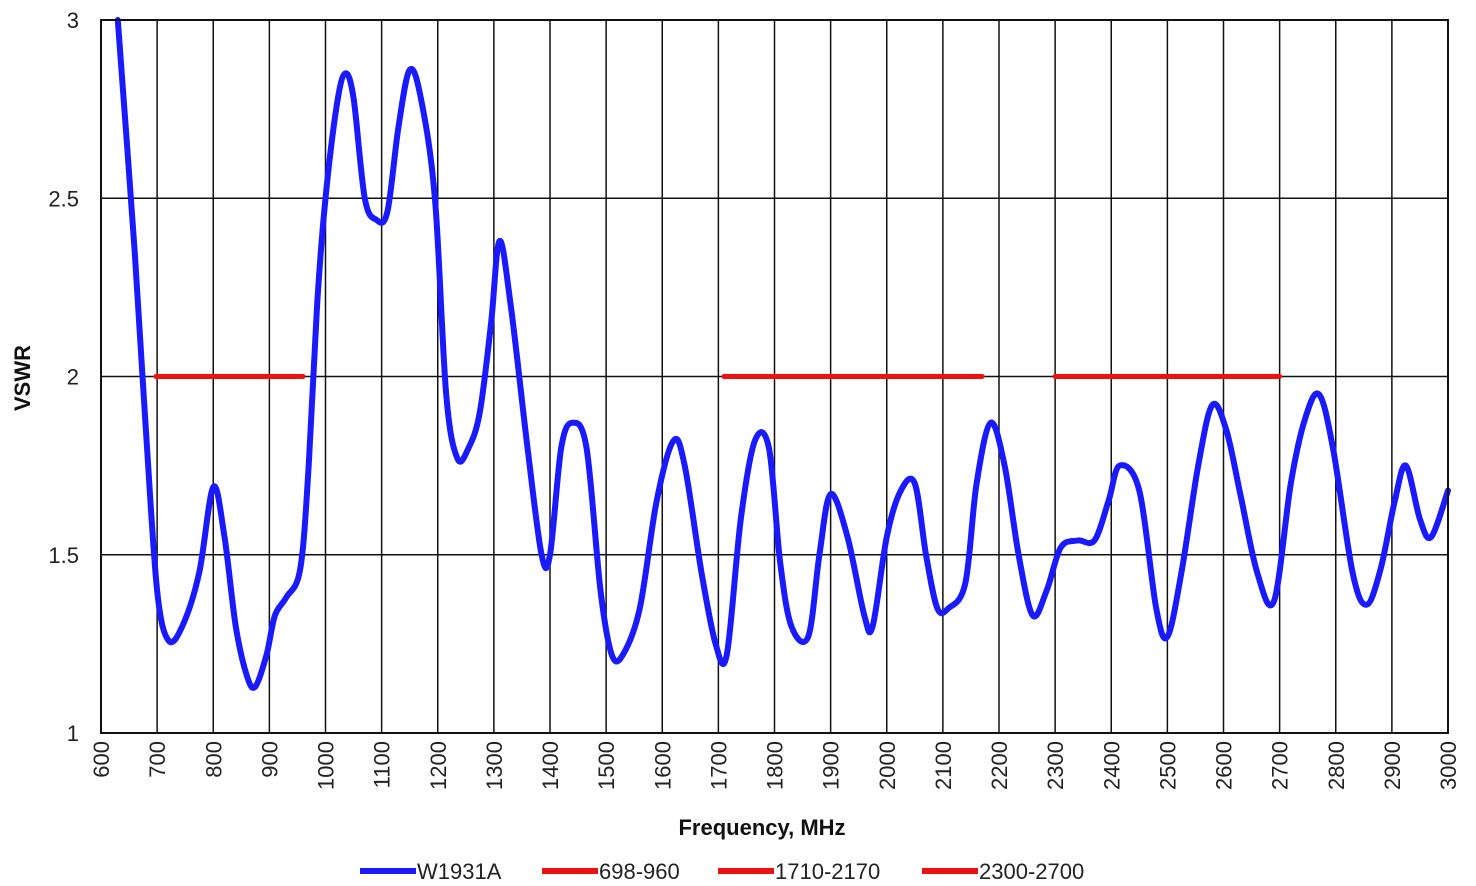  What do you see at coordinates (1031, 871) in the screenshot?
I see `legend-label: 2300-2700` at bounding box center [1031, 871].